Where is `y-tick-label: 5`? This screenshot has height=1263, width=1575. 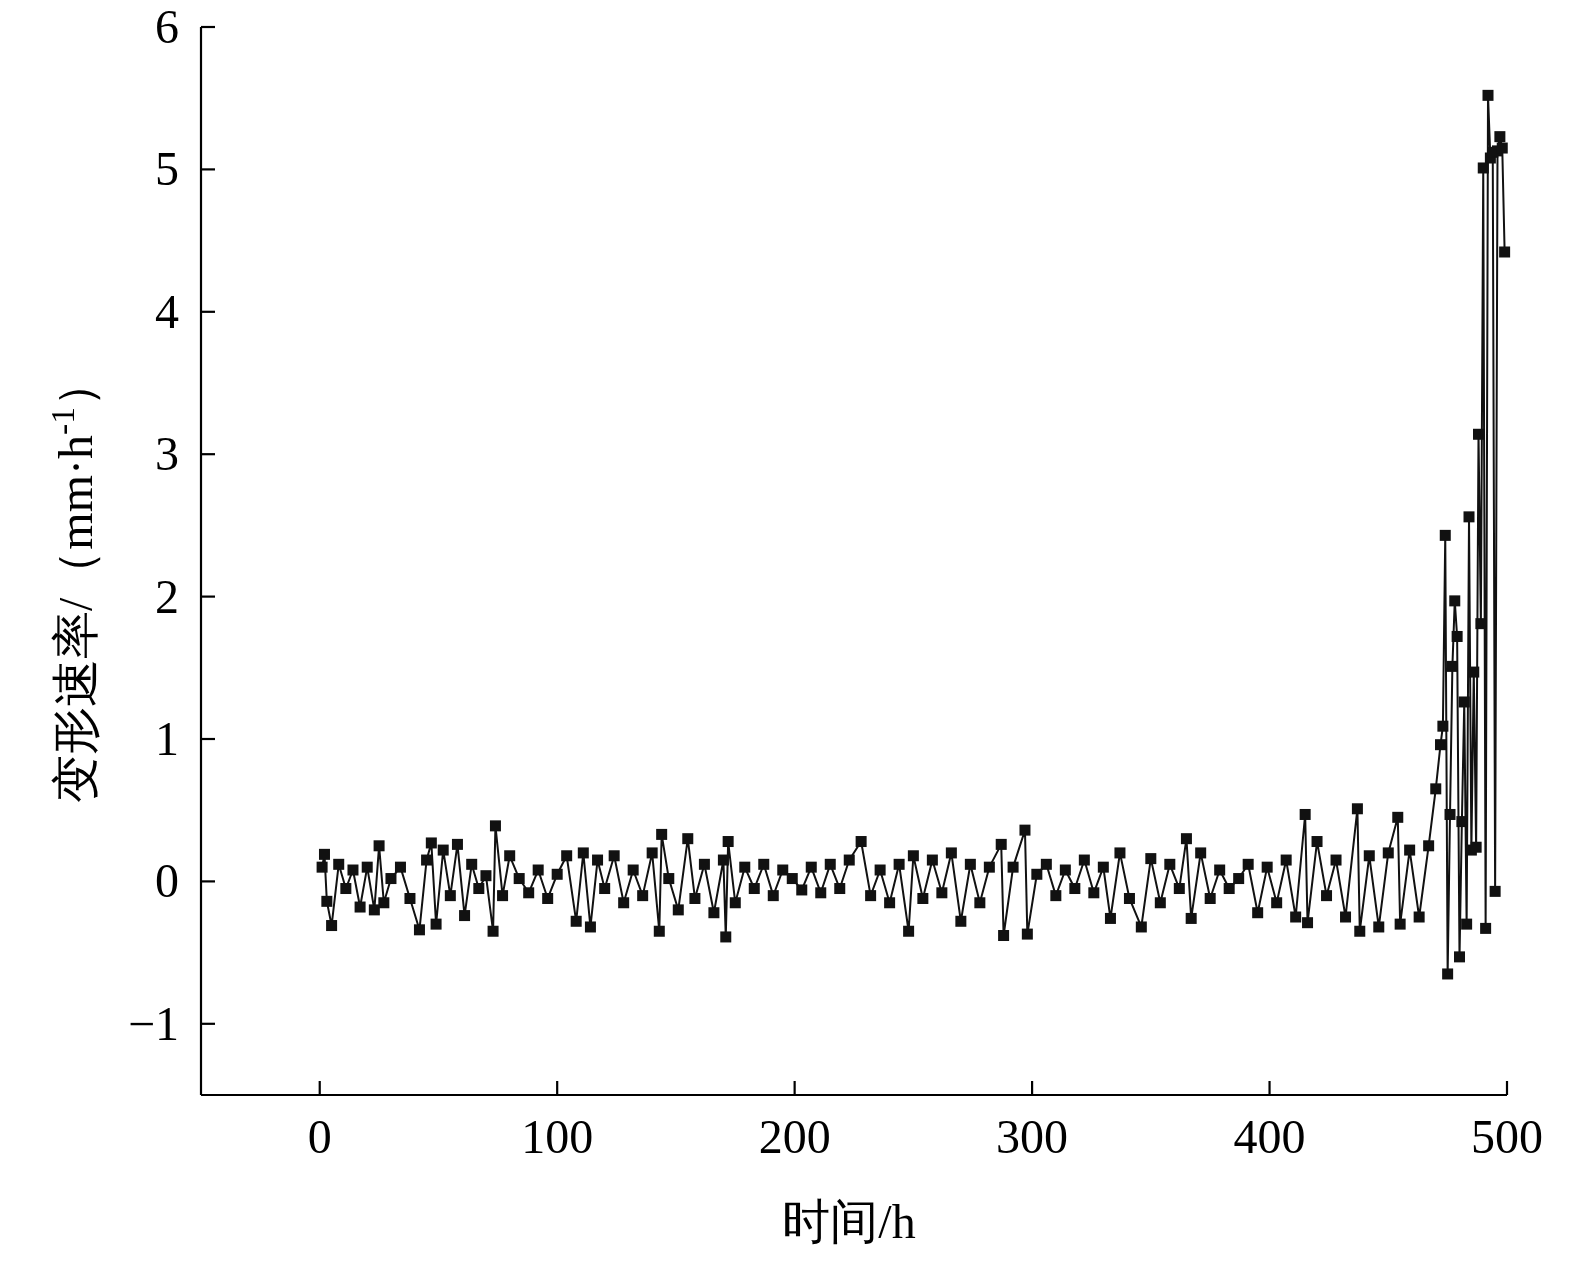 y-tick-label: 5 is located at coordinates (167, 169).